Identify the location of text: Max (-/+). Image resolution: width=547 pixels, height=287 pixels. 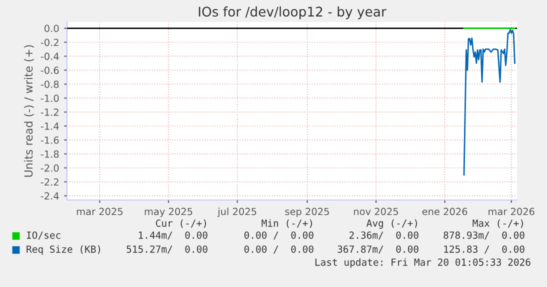
(497, 223).